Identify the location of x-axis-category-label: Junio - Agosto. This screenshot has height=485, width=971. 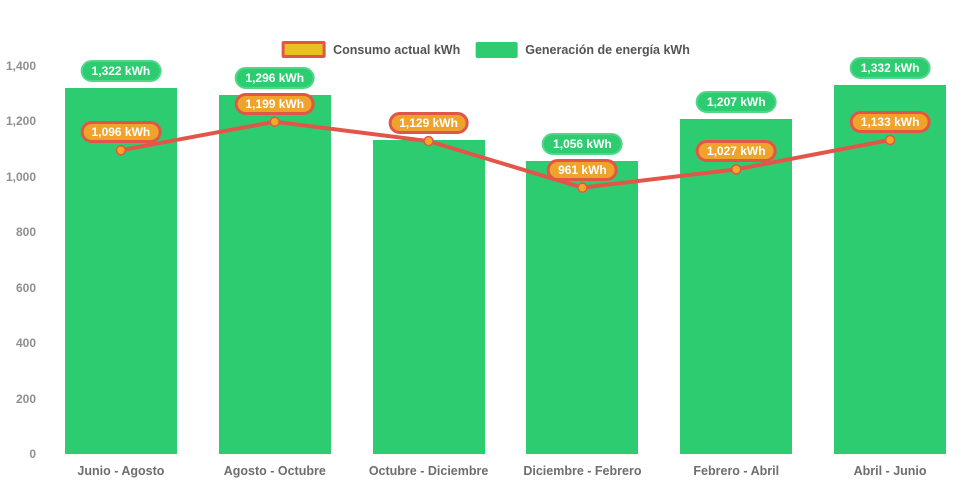
(121, 471).